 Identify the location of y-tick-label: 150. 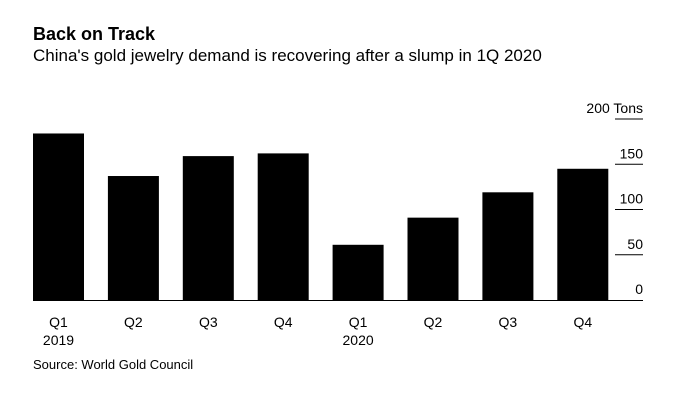
(632, 153).